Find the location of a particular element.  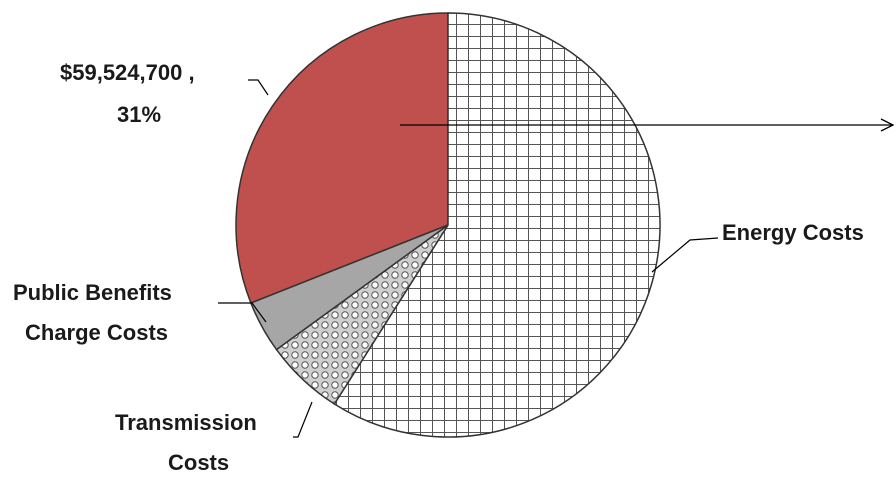

slice-label: Transmission is located at coordinates (186, 422).